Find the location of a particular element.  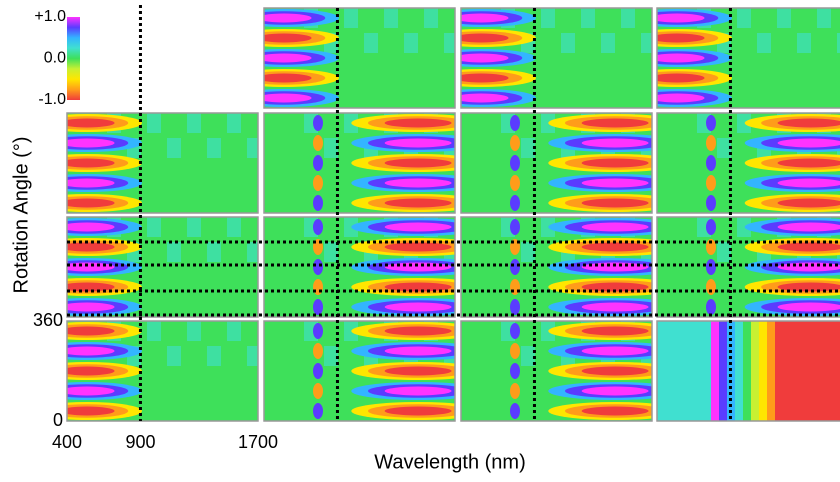

y-tick-label: 0 is located at coordinates (58, 420).